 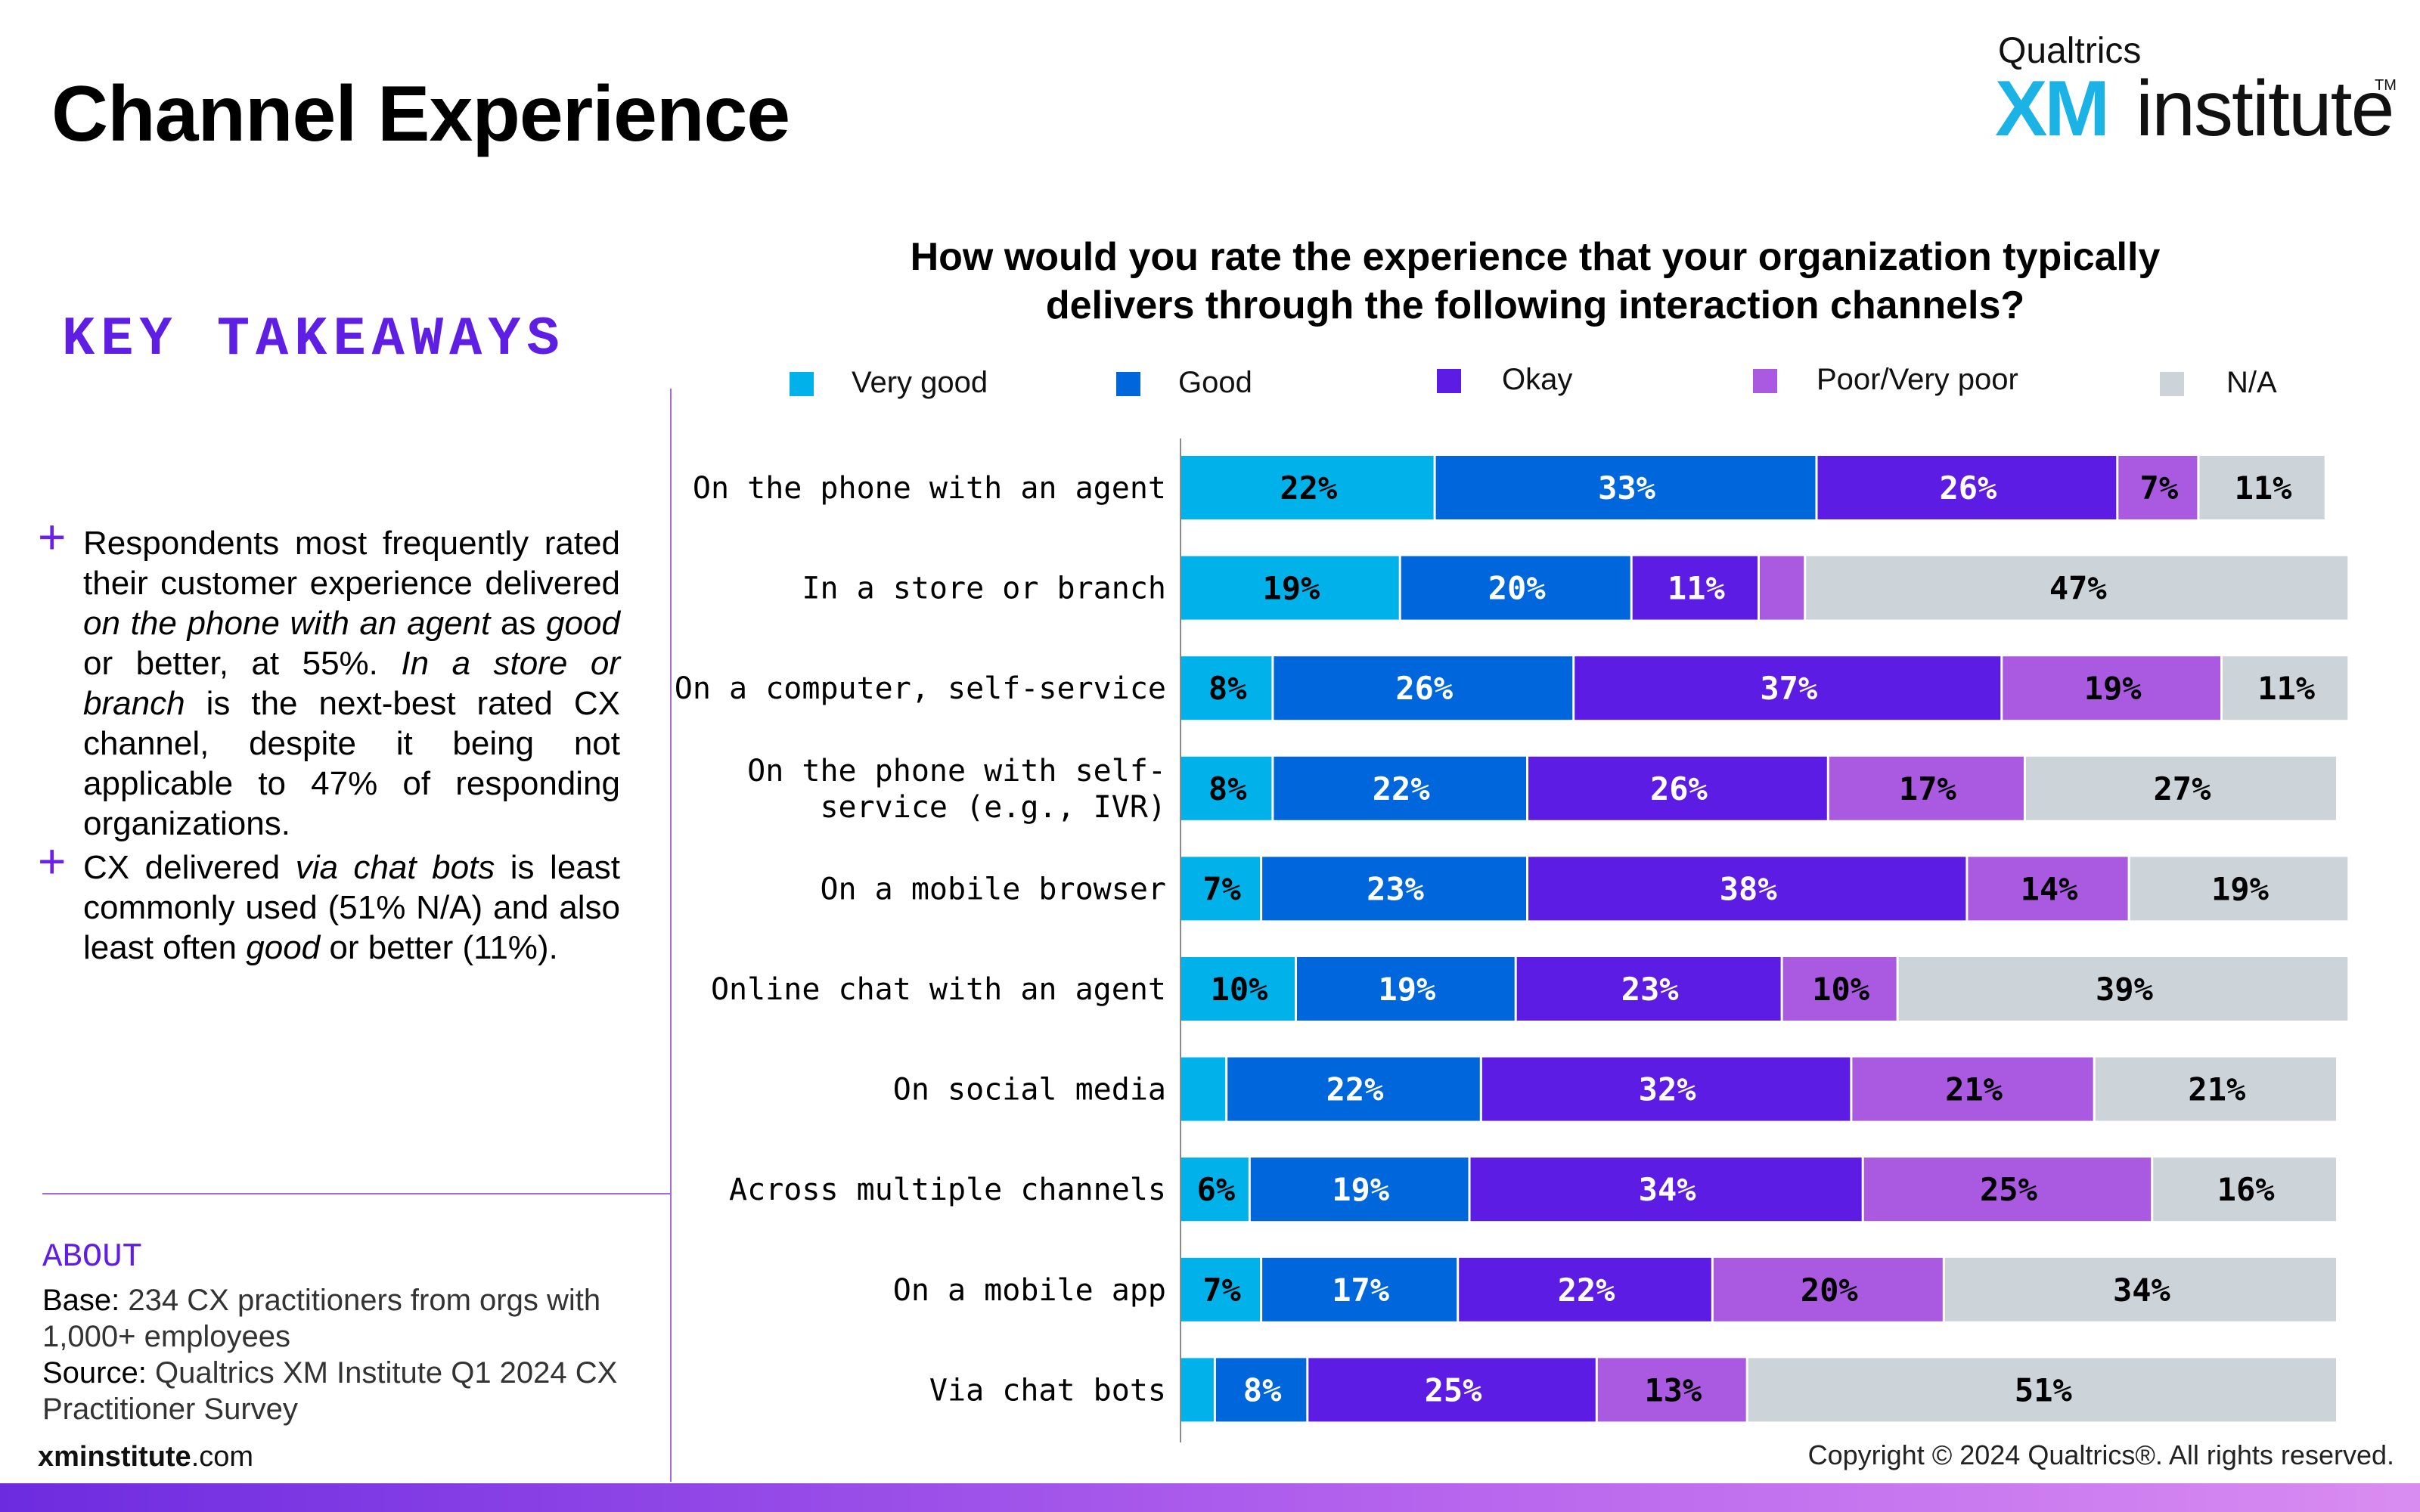 I want to click on data-label-via-chat-bots-n-a: 51%, so click(x=2043, y=1389).